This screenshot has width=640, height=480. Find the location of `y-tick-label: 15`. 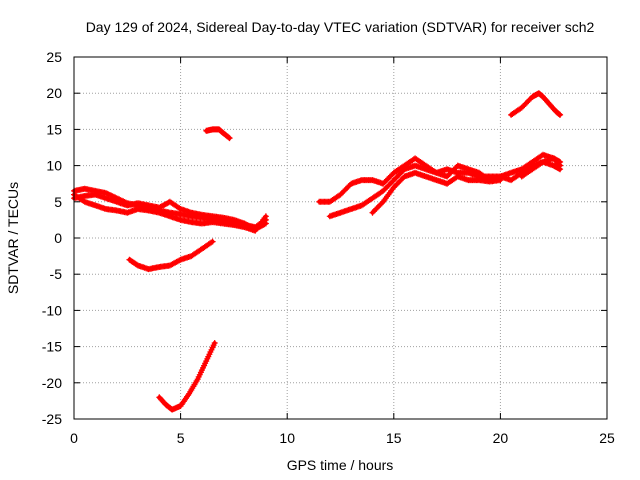

y-tick-label: 15 is located at coordinates (54, 129).